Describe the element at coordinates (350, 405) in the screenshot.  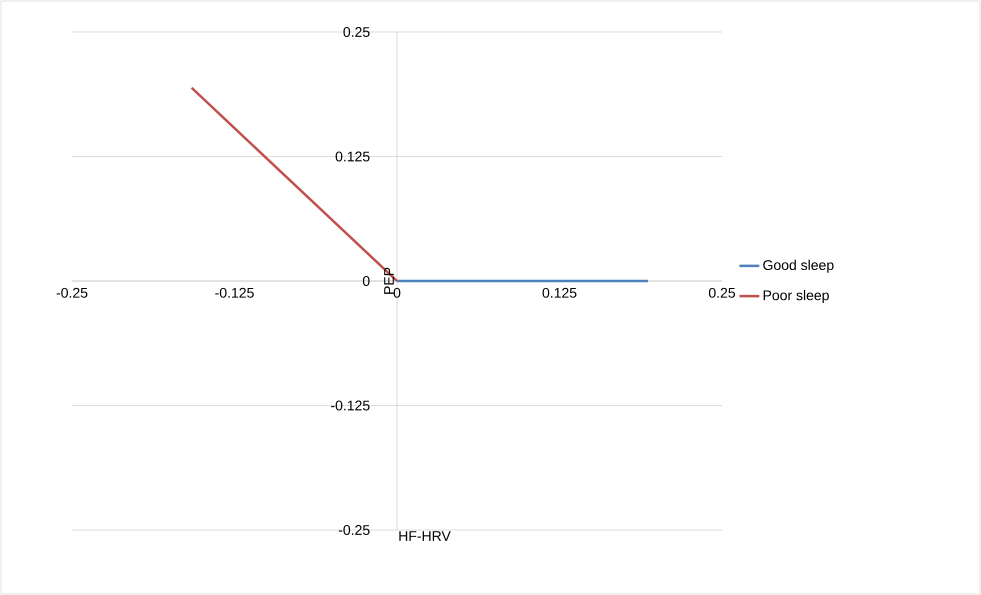
I see `y-tick-label: -0.125` at that location.